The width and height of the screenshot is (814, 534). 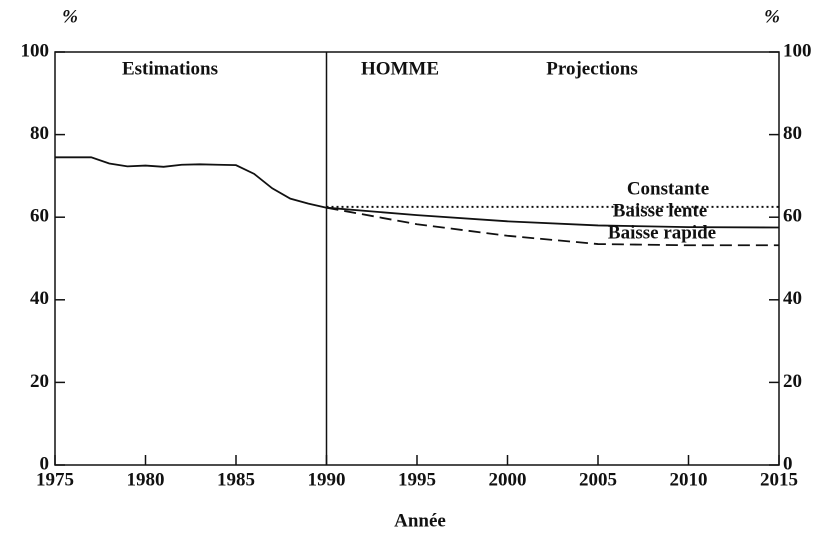 I want to click on x-tick-label: 2005, so click(x=598, y=479).